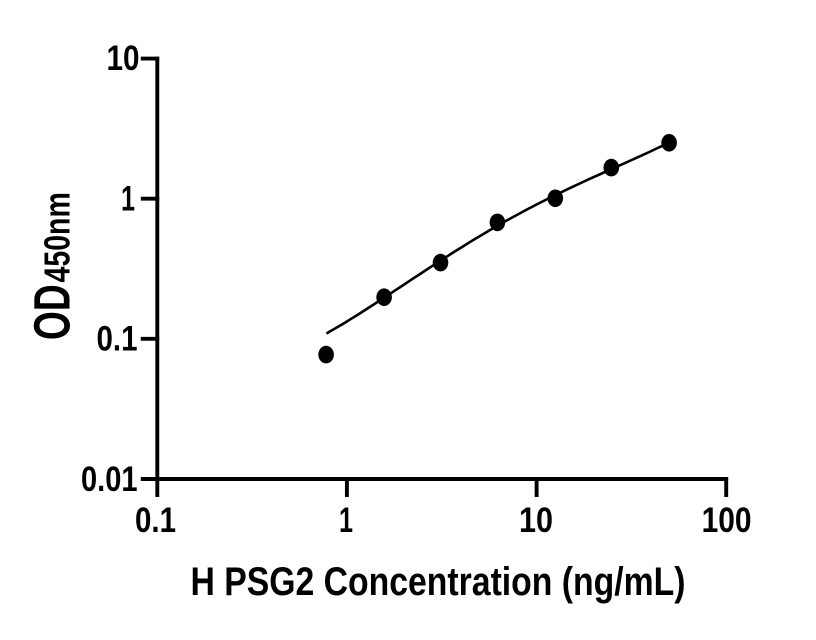 Image resolution: width=816 pixels, height=640 pixels. I want to click on svg-text: H PSG2 Concentration (ng/mL), so click(438, 582).